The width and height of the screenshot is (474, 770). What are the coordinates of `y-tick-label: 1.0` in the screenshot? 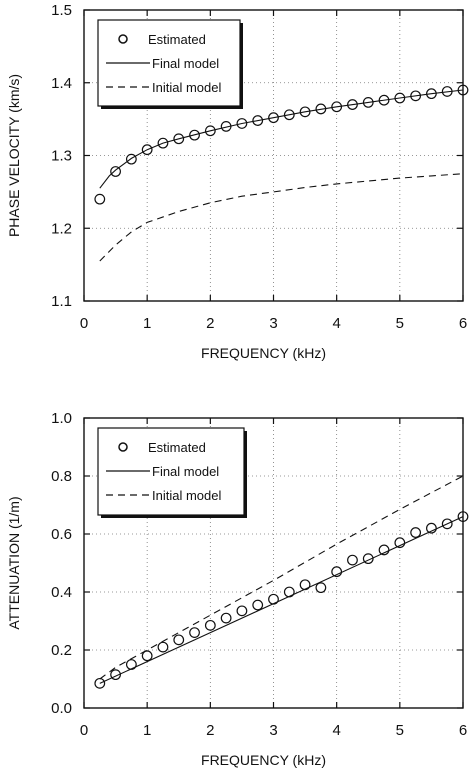 It's located at (61, 418).